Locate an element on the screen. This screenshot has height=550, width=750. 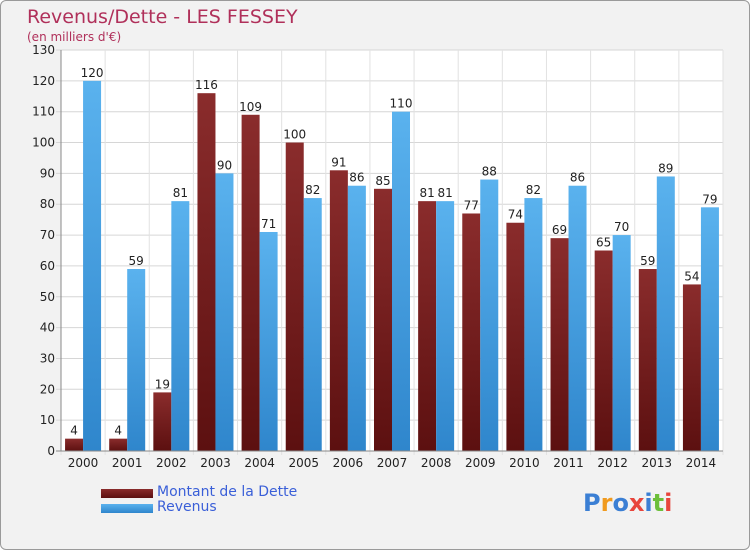
bar-debt-2012 is located at coordinates (603, 350).